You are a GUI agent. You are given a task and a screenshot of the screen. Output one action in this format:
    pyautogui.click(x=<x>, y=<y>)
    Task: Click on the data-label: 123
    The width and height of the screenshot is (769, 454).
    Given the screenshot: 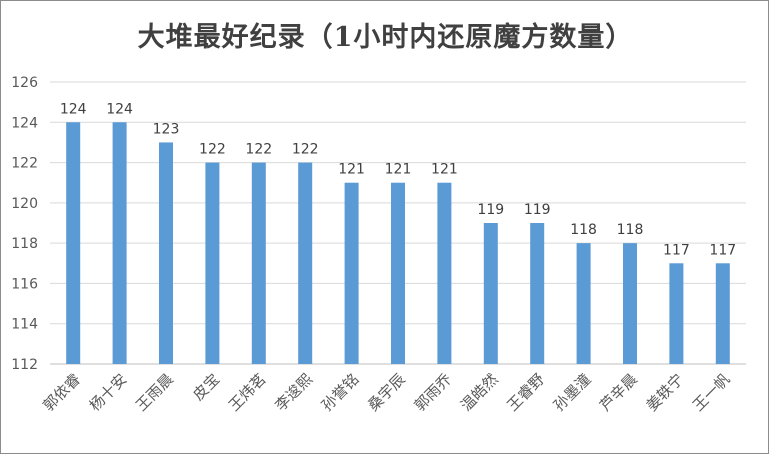 What is the action you would take?
    pyautogui.click(x=166, y=129)
    